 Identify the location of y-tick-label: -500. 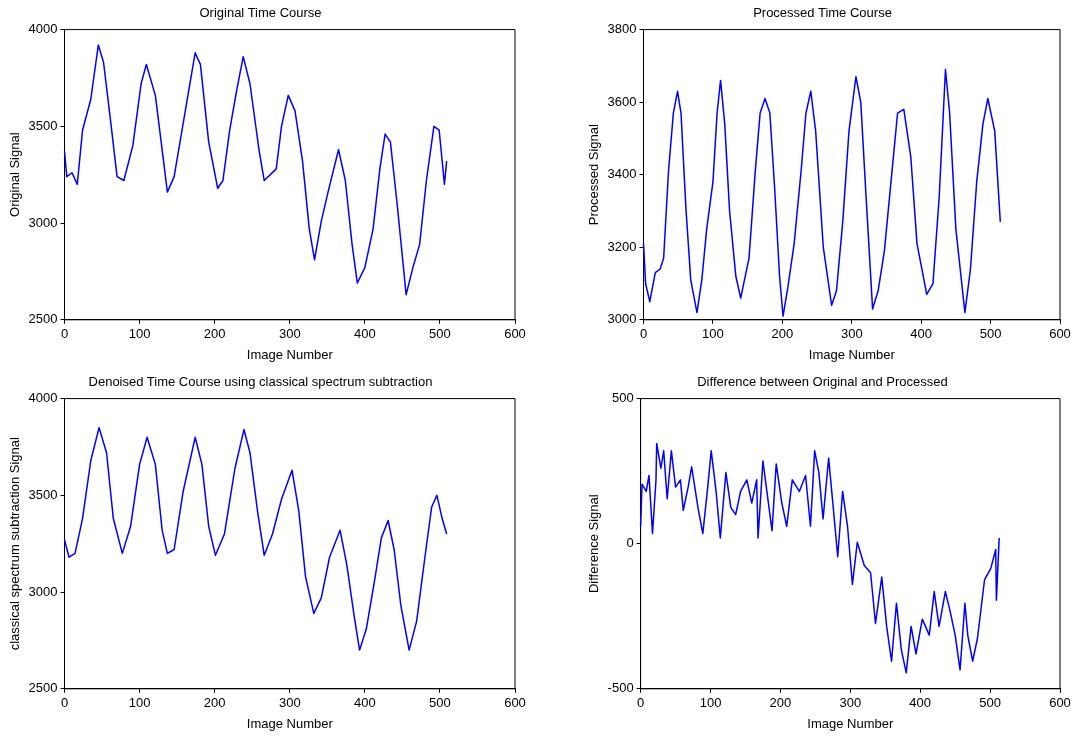
(620, 688).